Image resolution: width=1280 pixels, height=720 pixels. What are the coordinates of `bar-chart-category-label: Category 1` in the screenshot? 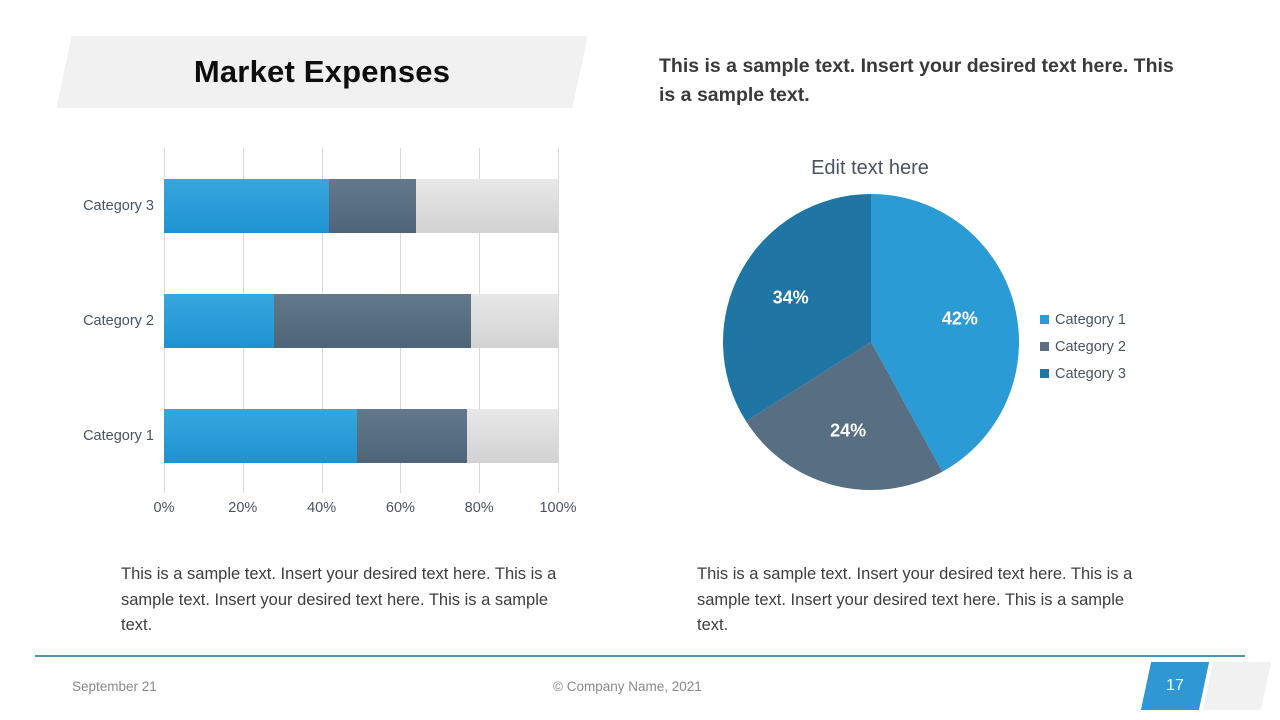 It's located at (118, 435).